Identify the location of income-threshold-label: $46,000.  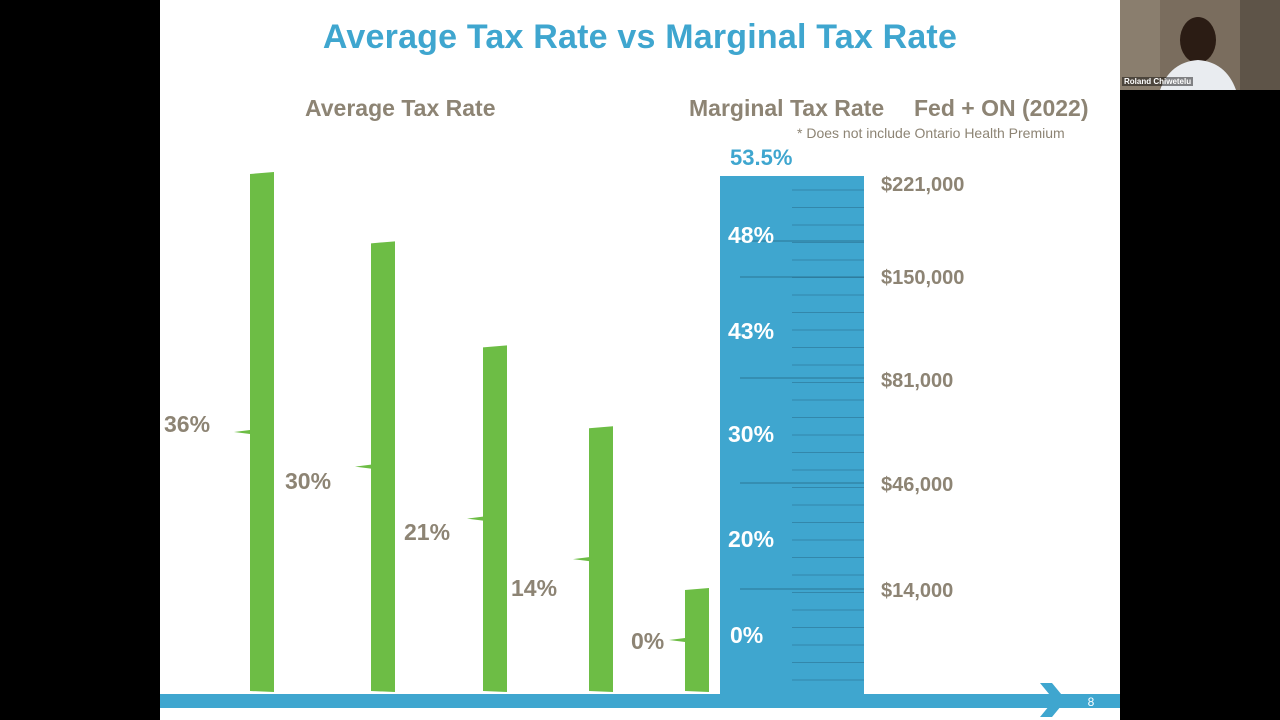
(917, 485).